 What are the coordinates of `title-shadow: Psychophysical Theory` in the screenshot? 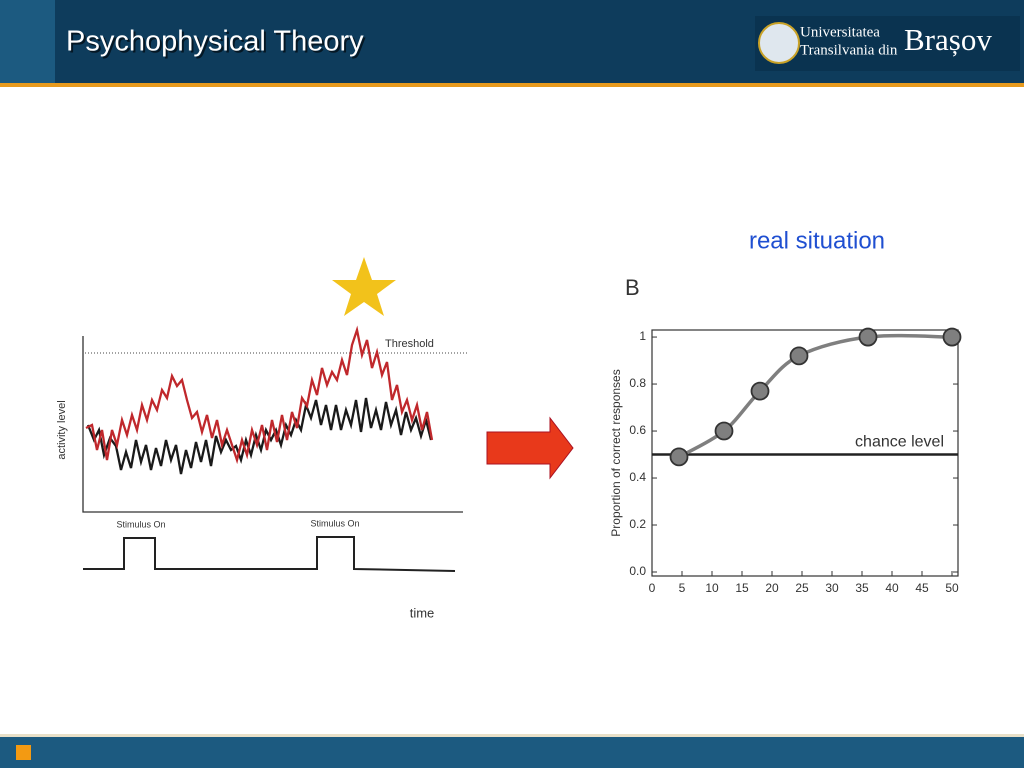 It's located at (217, 44).